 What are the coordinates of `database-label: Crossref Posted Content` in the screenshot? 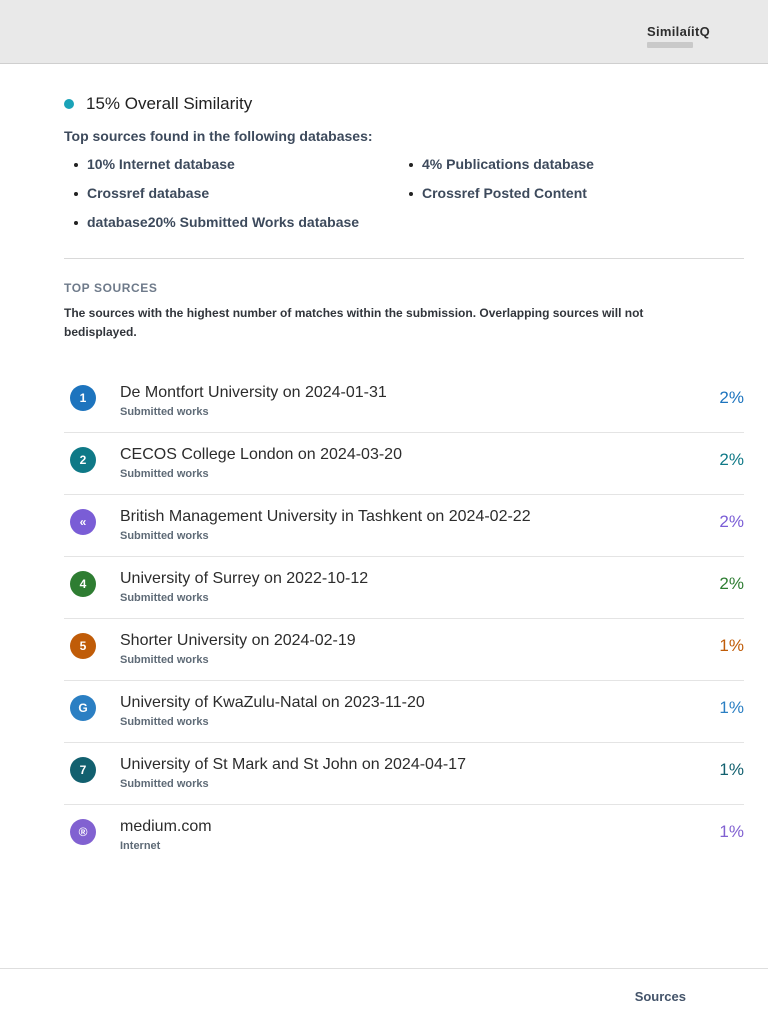 It's located at (504, 193).